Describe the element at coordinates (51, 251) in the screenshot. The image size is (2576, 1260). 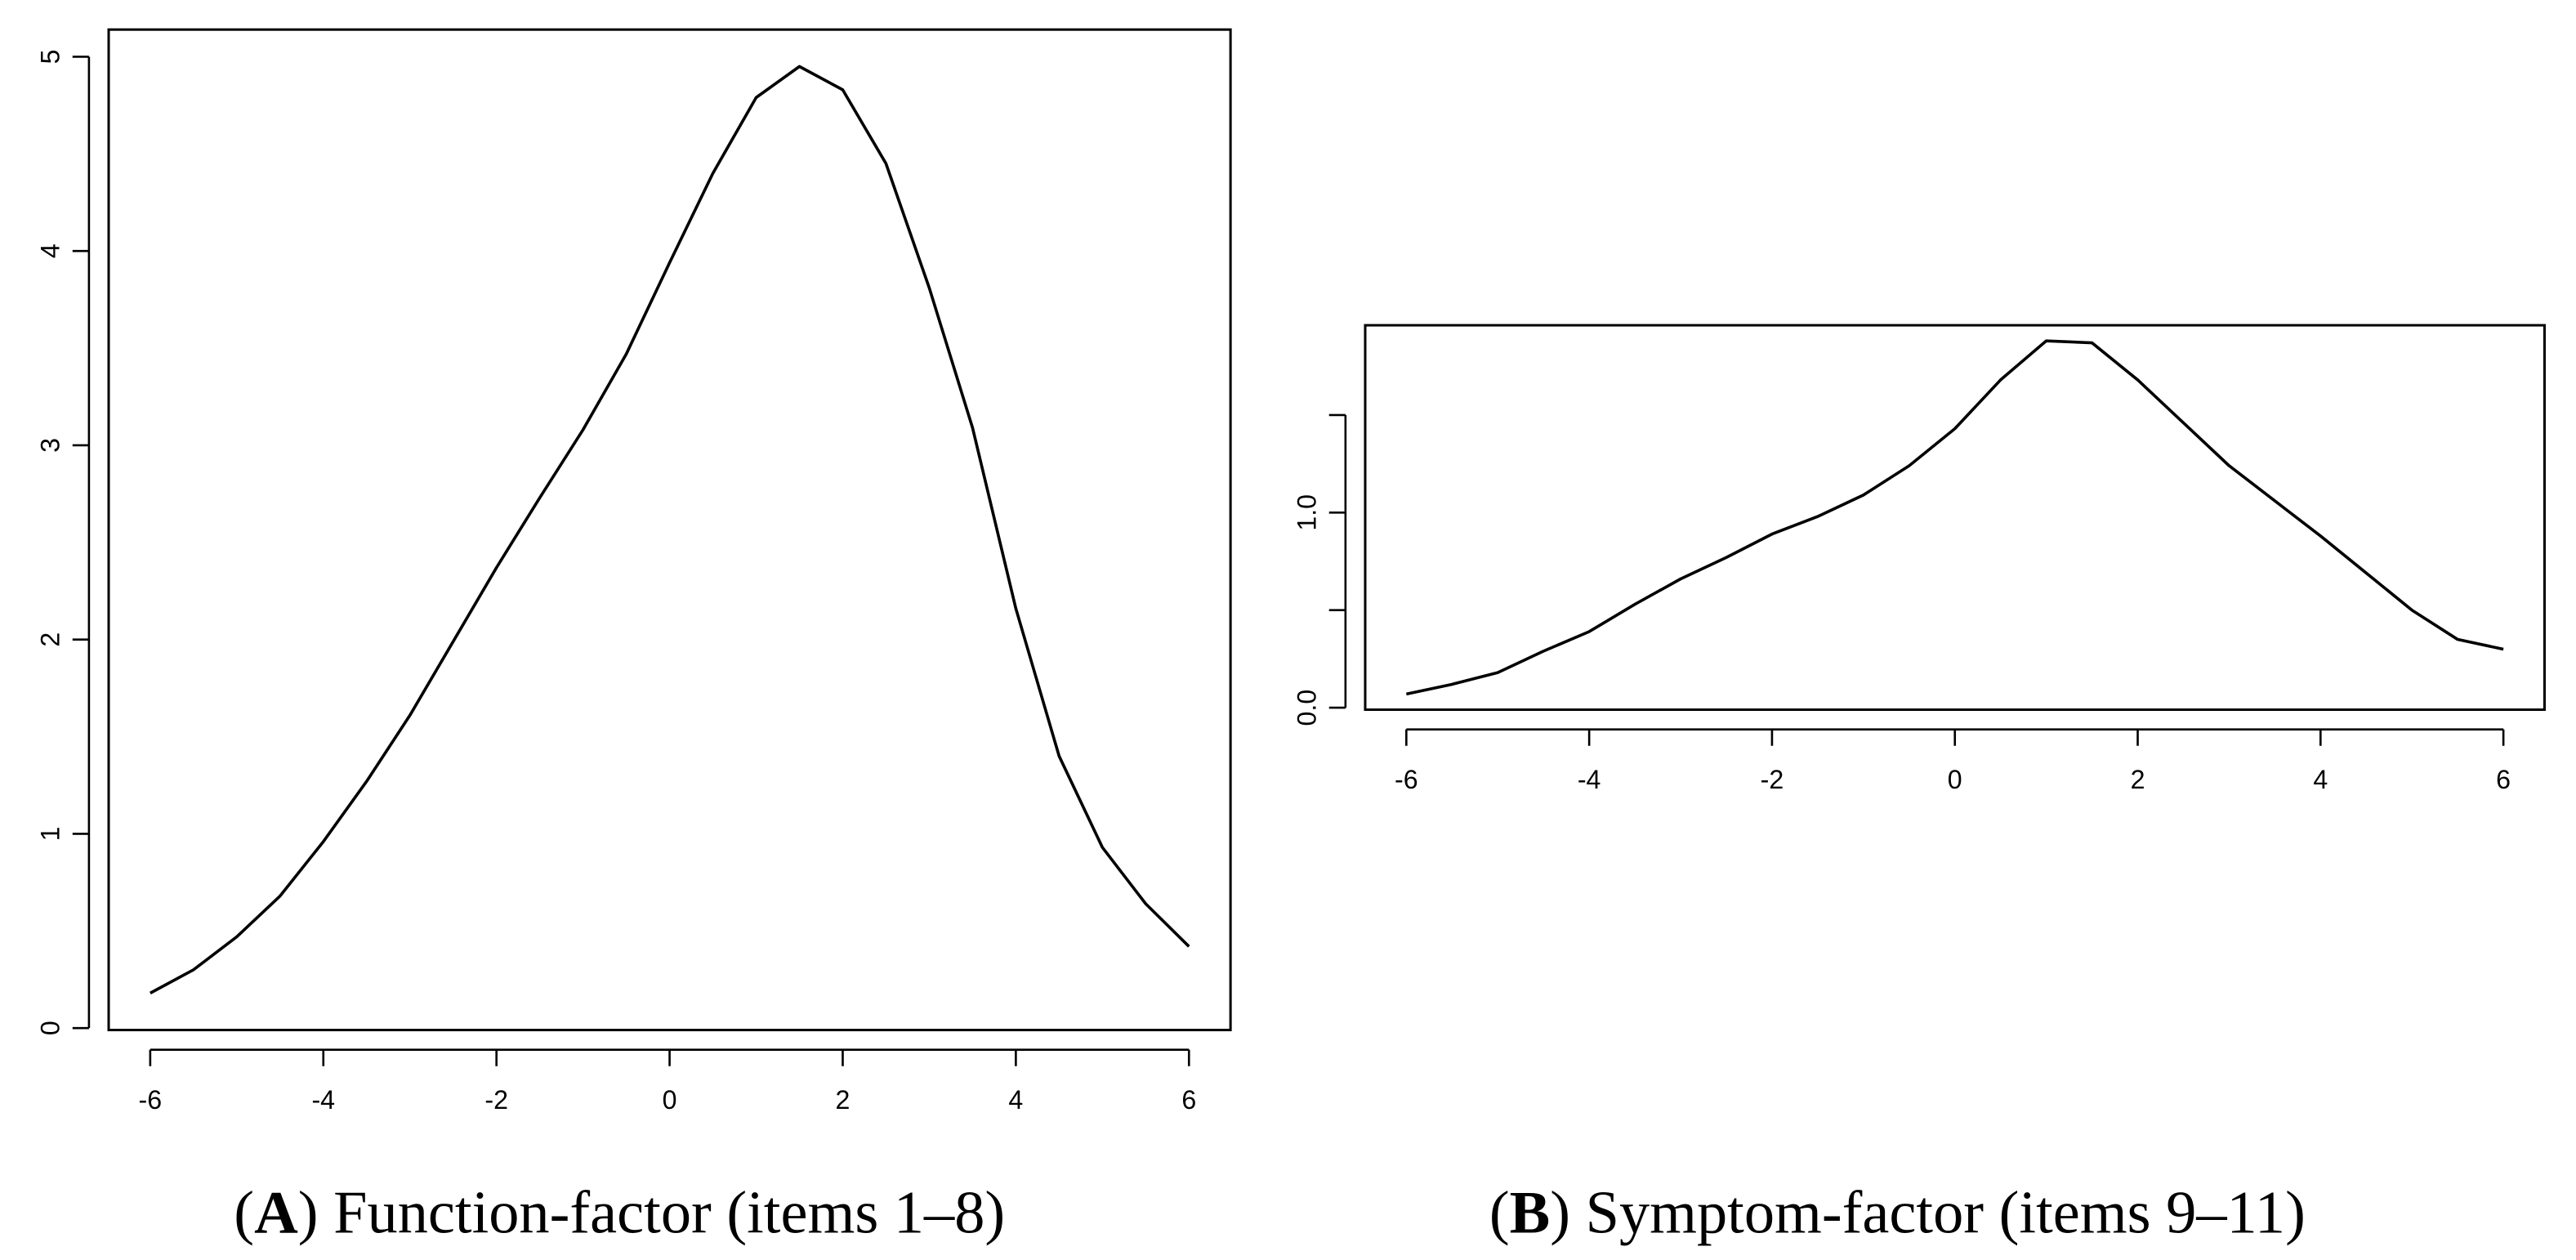
I see `y-tick-label: 4` at that location.